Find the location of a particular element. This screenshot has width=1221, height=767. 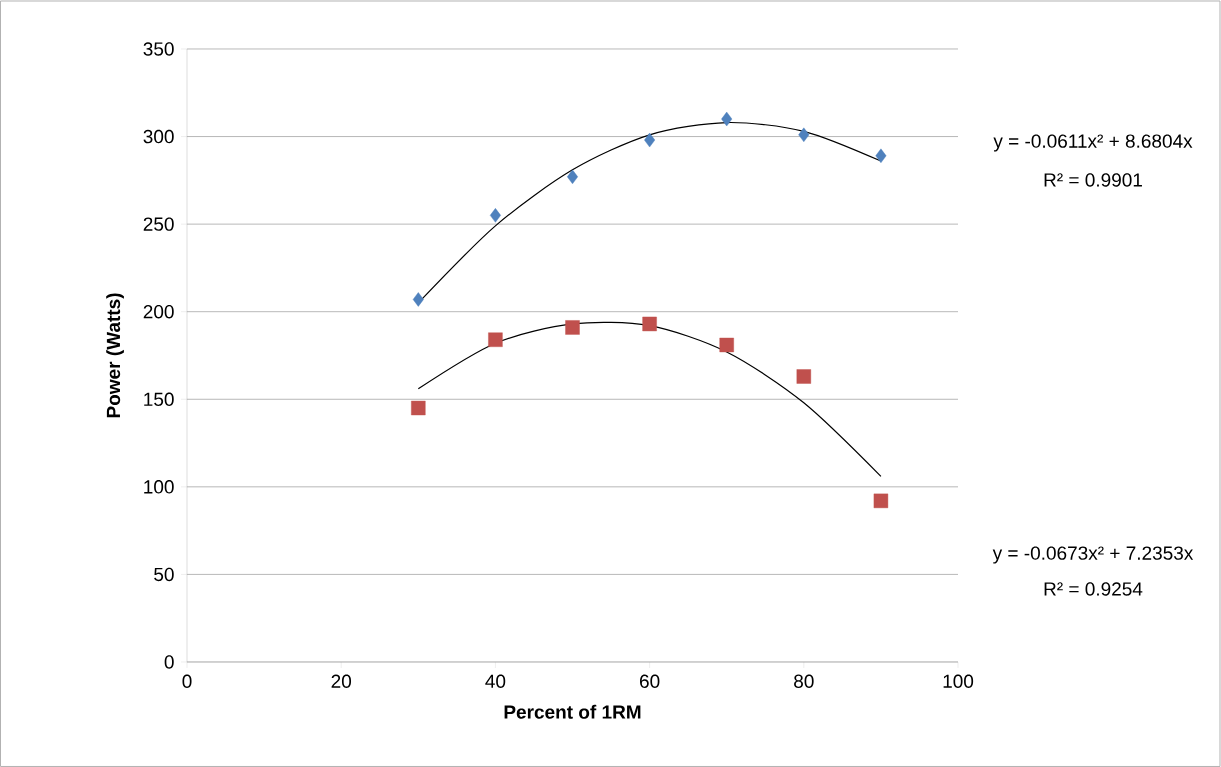

y-tick-label: 350 is located at coordinates (158, 49).